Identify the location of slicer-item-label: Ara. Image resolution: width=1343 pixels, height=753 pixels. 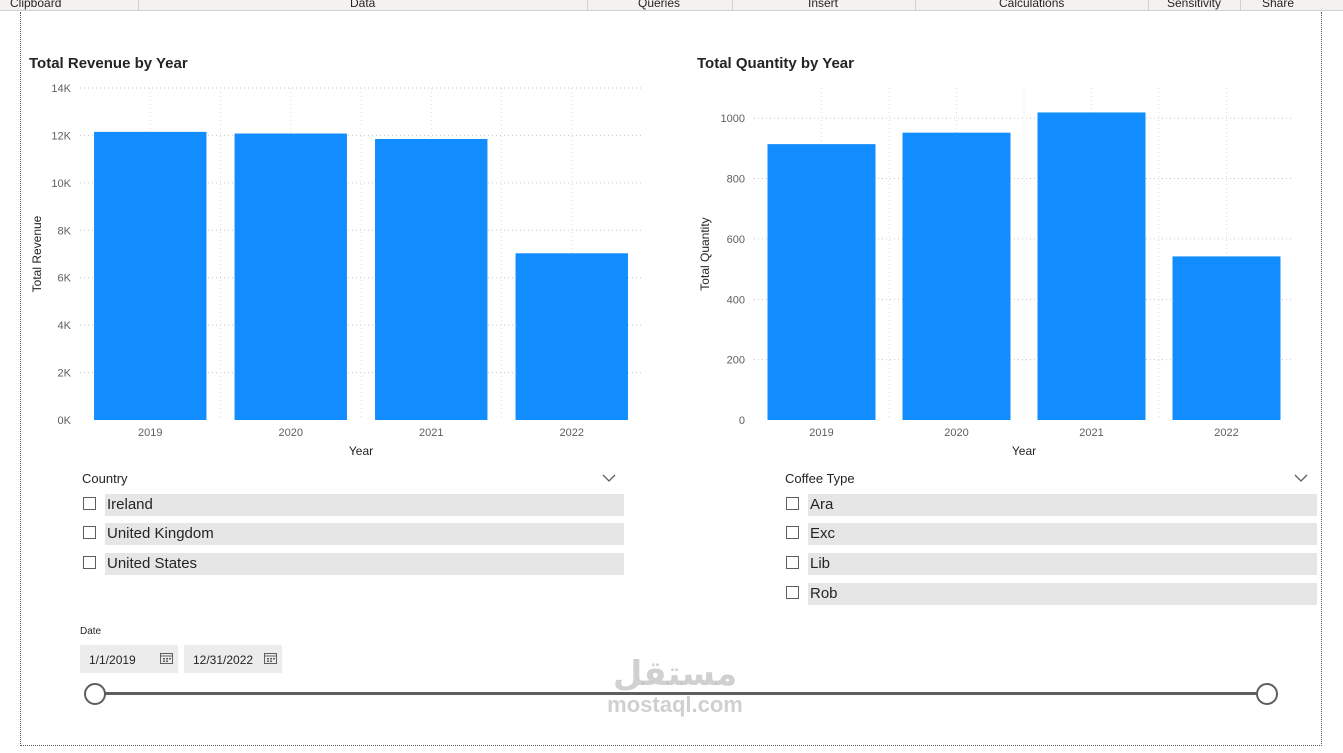
(822, 504).